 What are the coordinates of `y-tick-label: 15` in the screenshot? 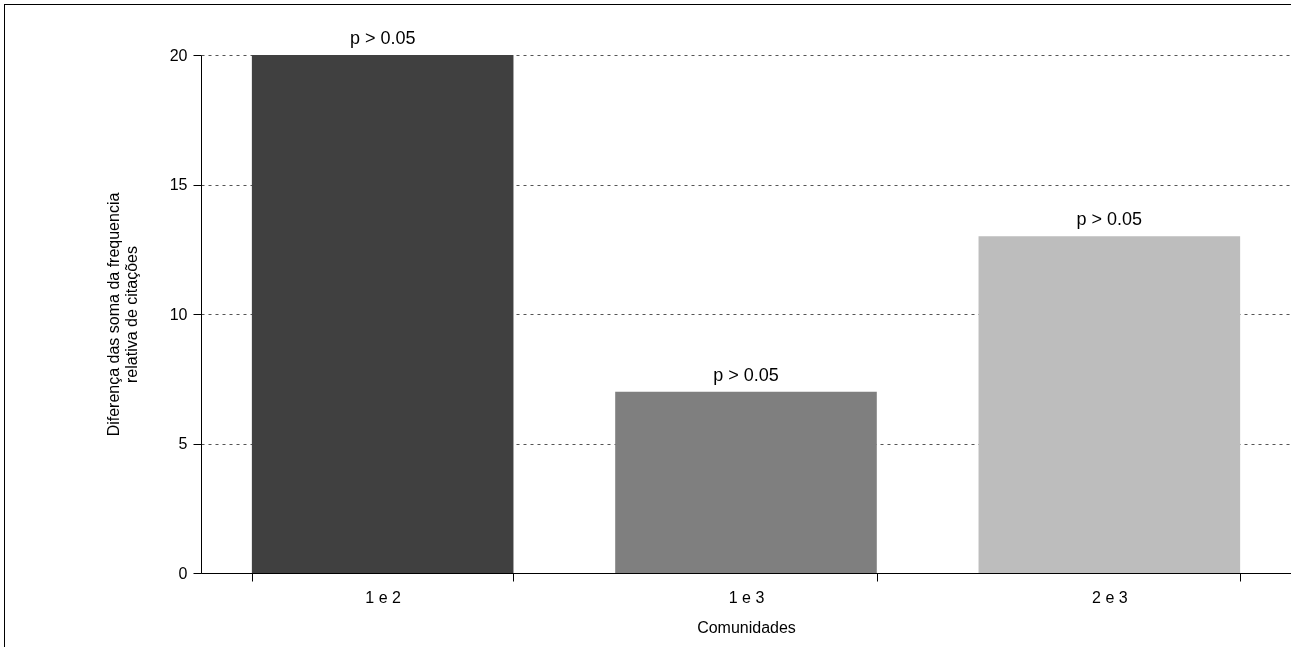 It's located at (178, 184).